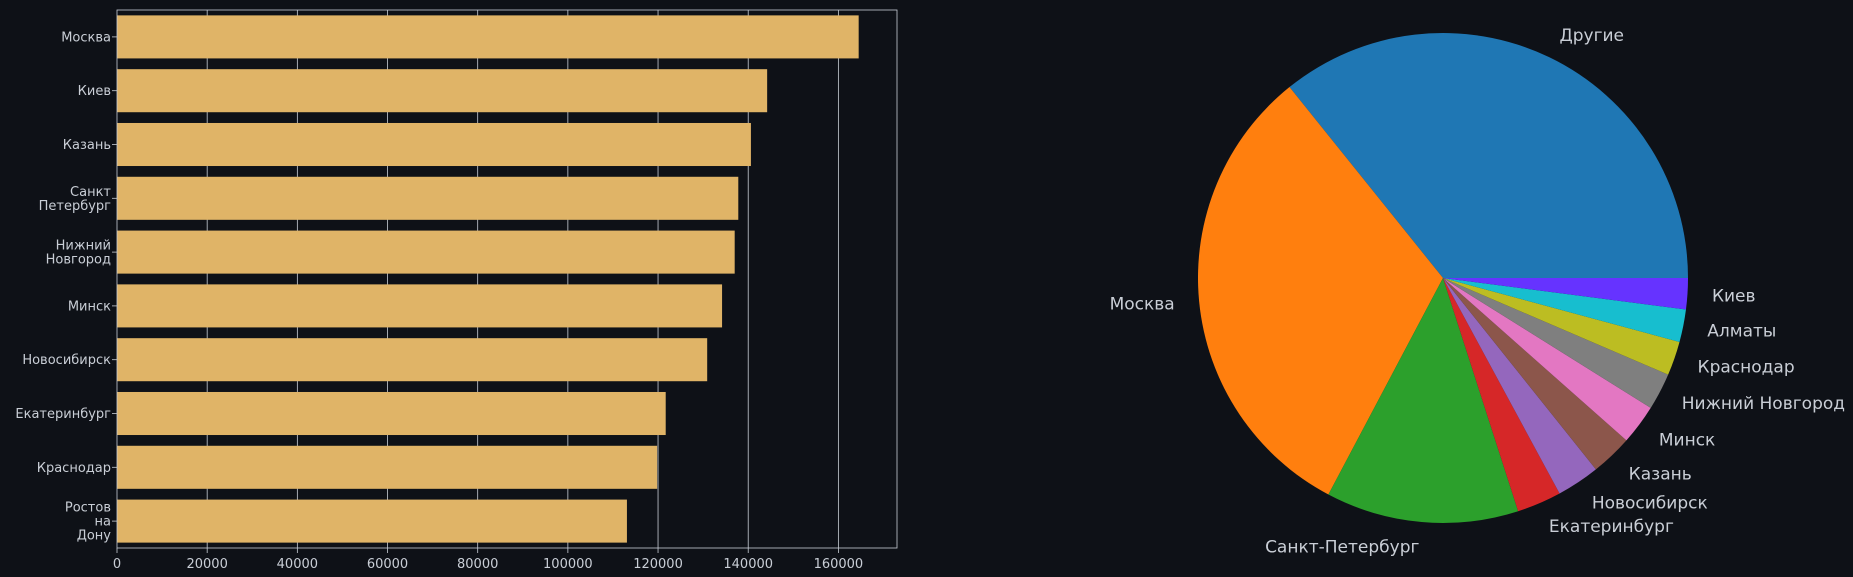 The height and width of the screenshot is (577, 1853). Describe the element at coordinates (74, 468) in the screenshot. I see `y-tick-label: Краснодар` at that location.